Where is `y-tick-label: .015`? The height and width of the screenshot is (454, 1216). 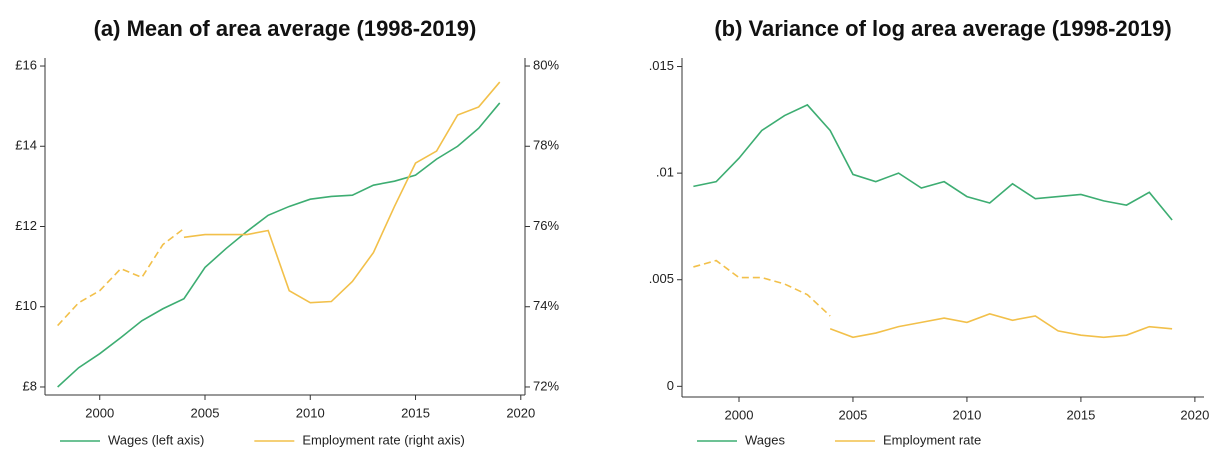
y-tick-label: .015 is located at coordinates (661, 65).